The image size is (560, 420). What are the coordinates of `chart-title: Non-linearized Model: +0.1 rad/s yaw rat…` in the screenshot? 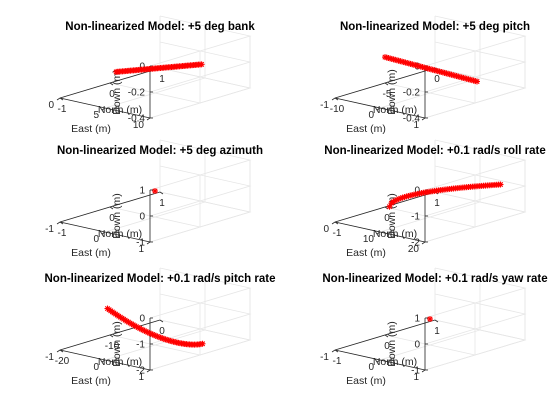 It's located at (434, 279).